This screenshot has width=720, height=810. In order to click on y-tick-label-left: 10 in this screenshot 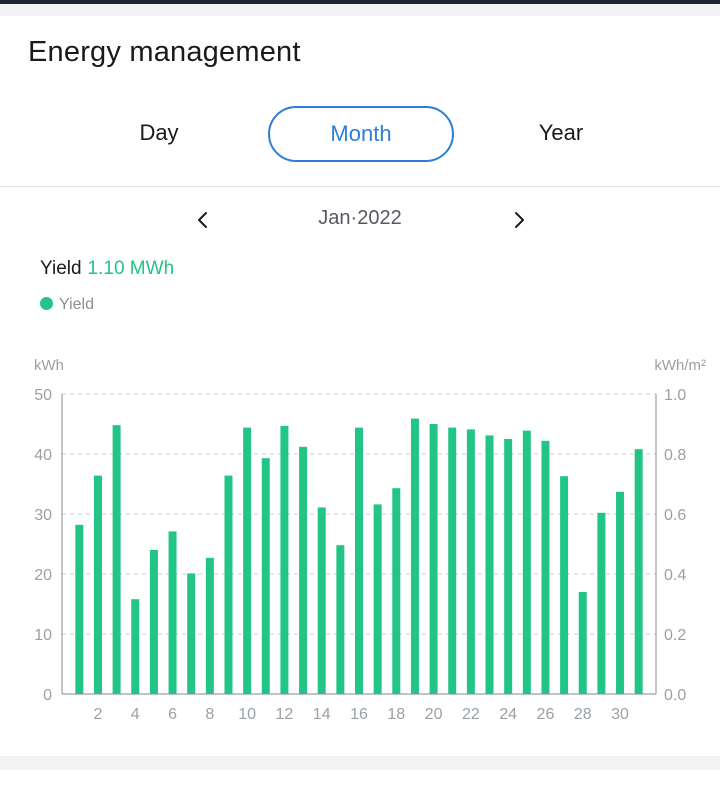, I will do `click(43, 635)`.